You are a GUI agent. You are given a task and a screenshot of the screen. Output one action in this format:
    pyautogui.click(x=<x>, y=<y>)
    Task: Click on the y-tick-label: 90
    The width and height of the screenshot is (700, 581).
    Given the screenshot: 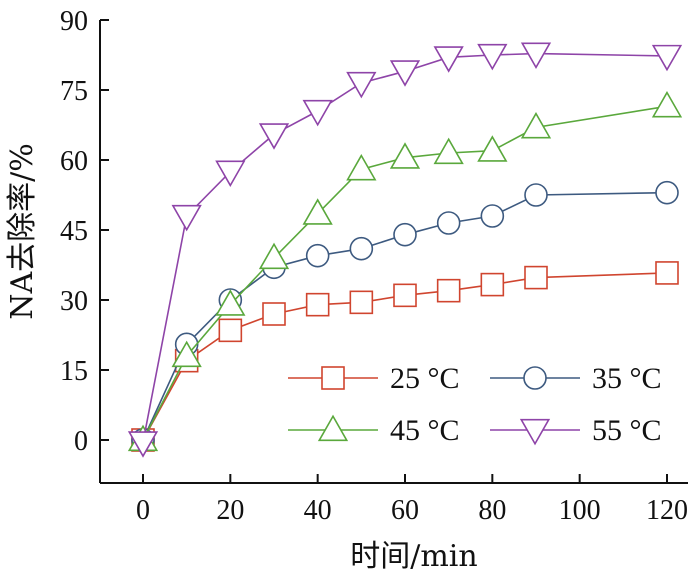 What is the action you would take?
    pyautogui.click(x=74, y=21)
    